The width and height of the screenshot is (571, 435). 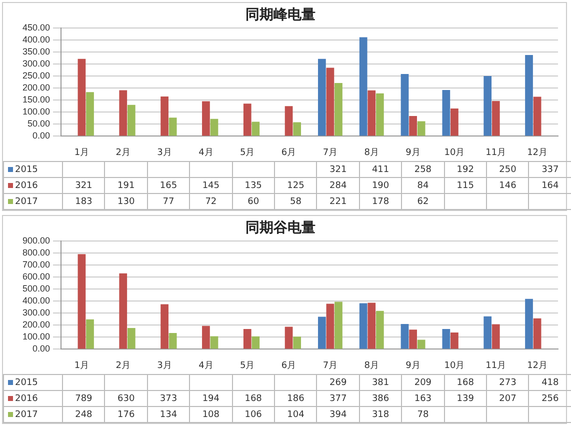 I want to click on y-tick-label: 500.00, so click(x=36, y=288).